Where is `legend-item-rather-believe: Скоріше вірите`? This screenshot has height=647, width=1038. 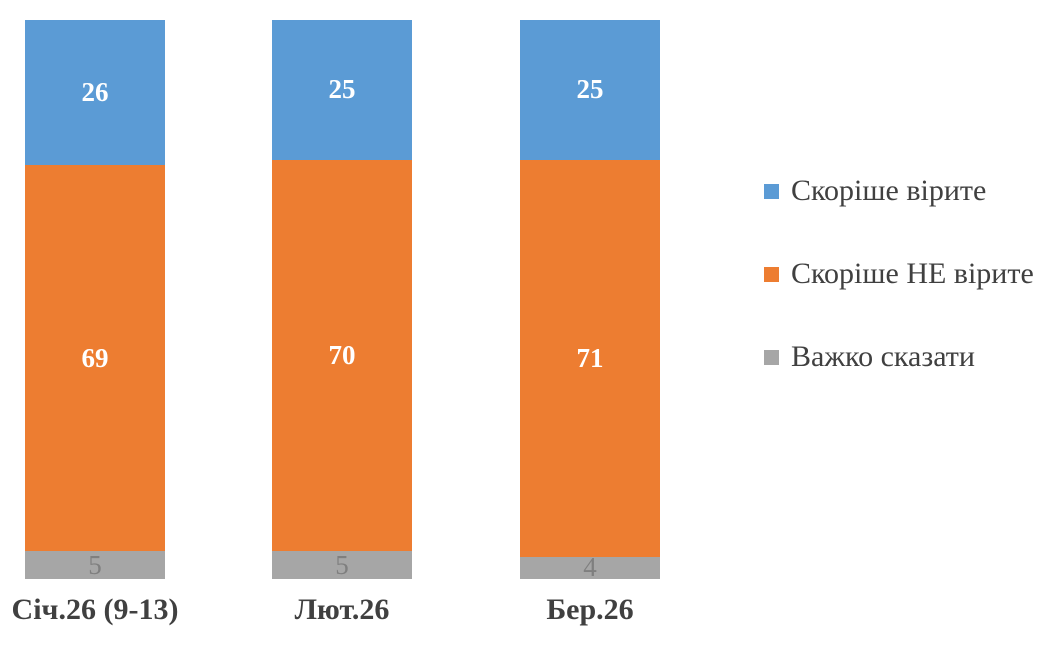 legend-item-rather-believe: Скоріше вірите is located at coordinates (899, 191).